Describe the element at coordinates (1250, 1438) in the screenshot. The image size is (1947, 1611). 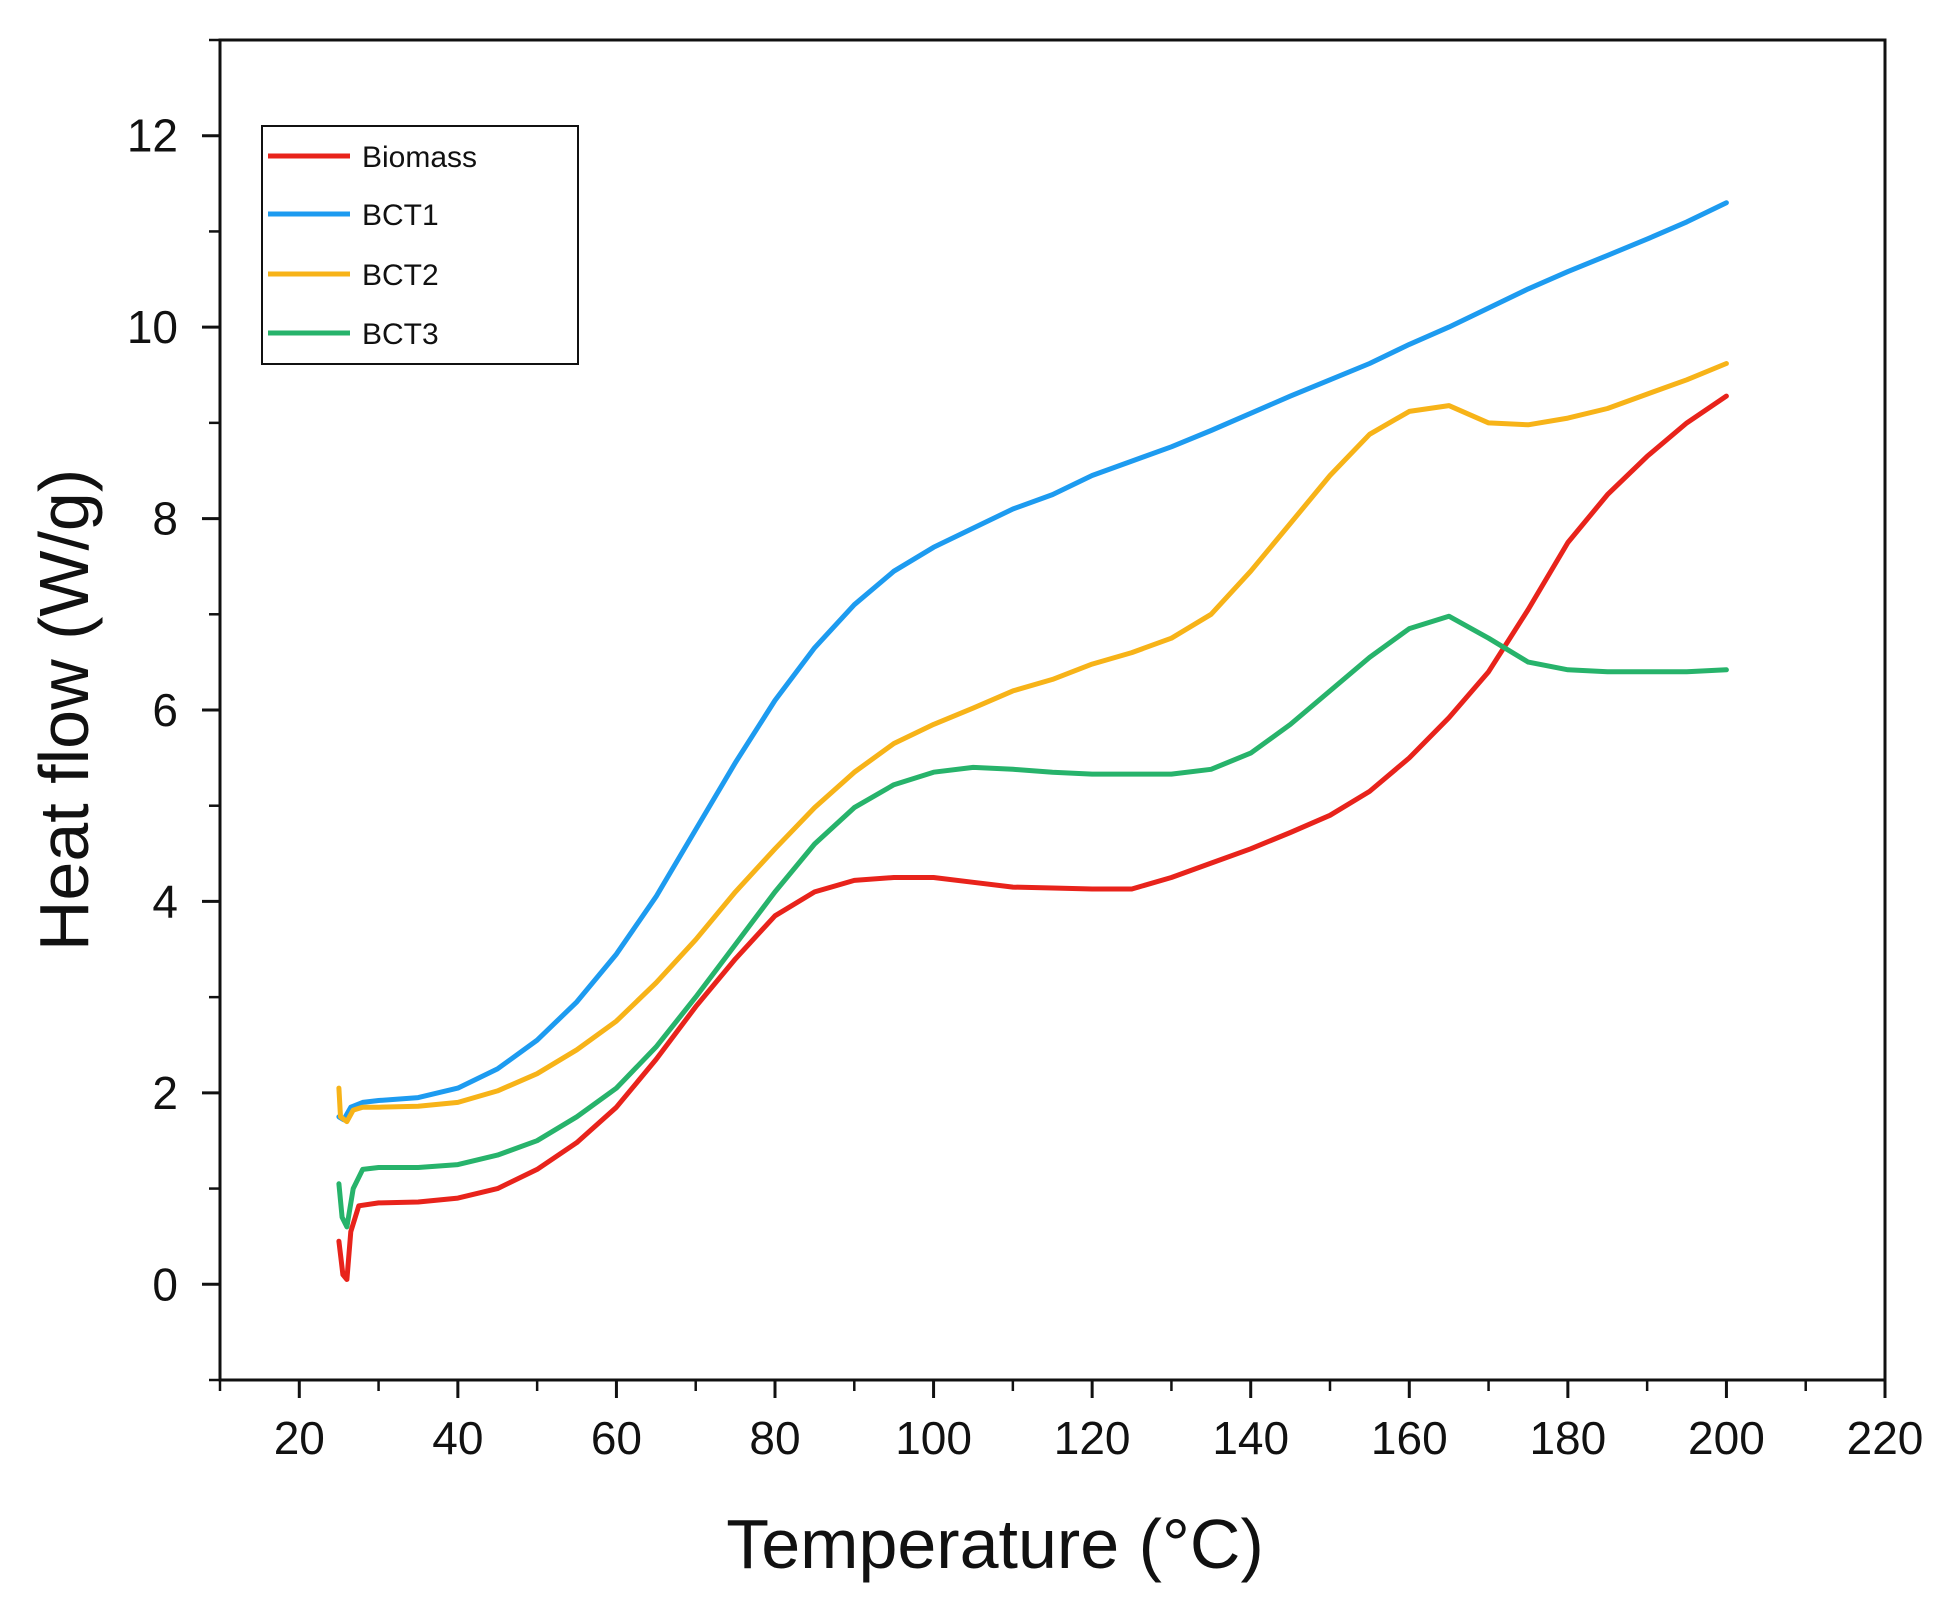
I see `x-tick-label: 140` at that location.